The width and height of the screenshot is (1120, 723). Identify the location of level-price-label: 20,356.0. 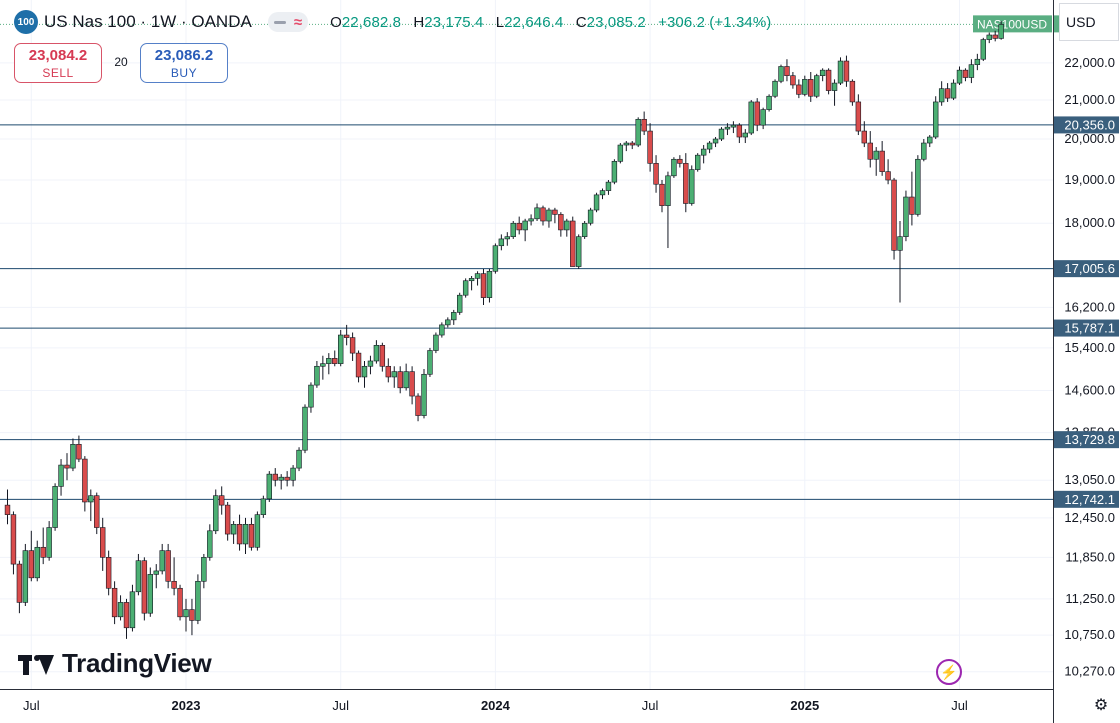
(1089, 124).